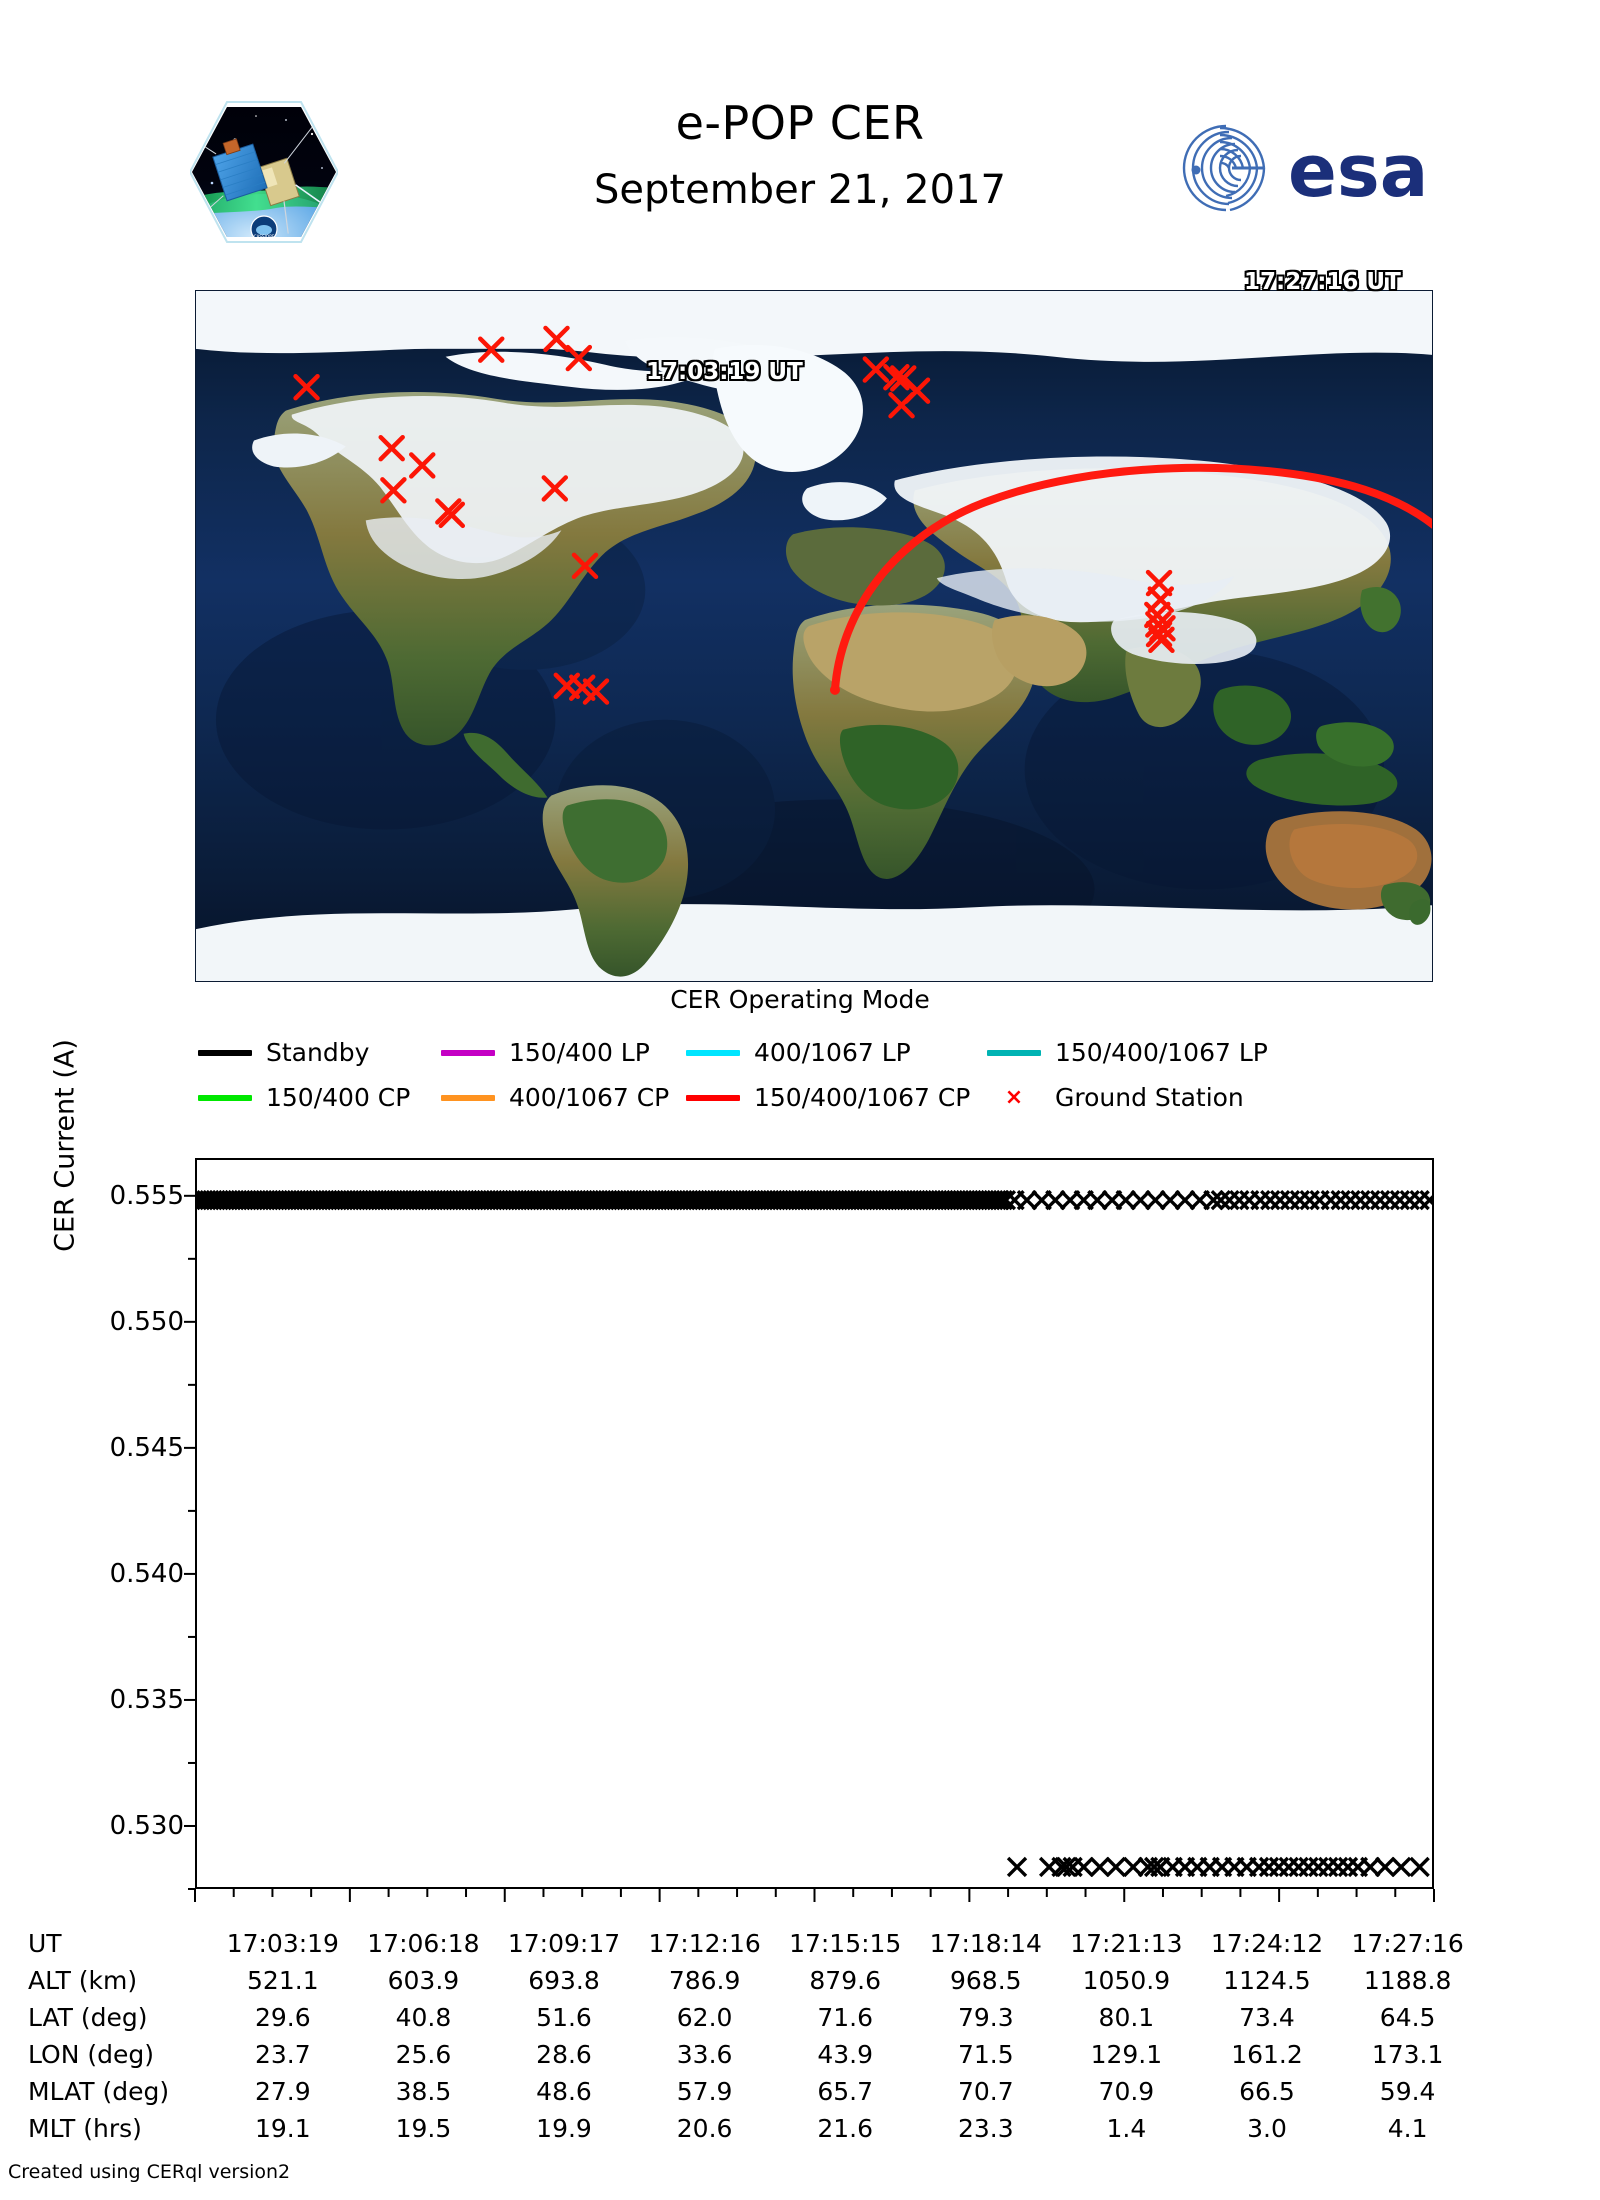  I want to click on table-cell: 38.5, so click(423, 2091).